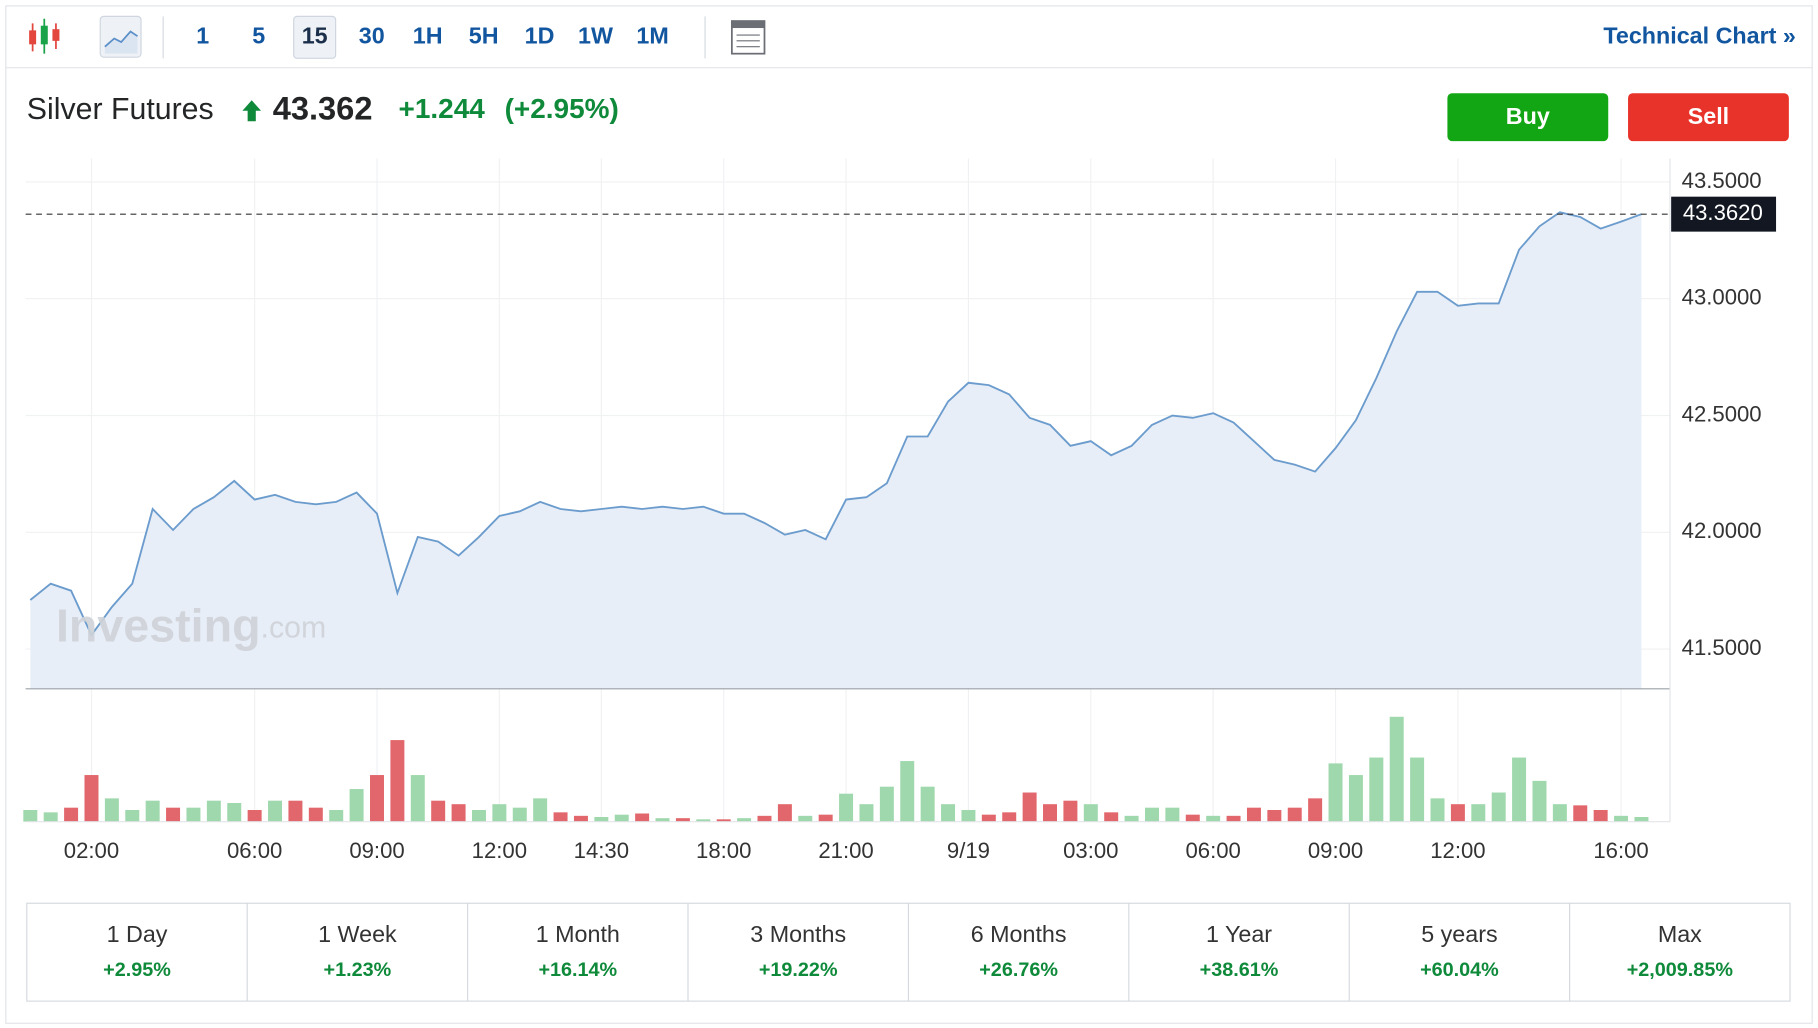  What do you see at coordinates (137, 970) in the screenshot?
I see `period-change: +2.95%` at bounding box center [137, 970].